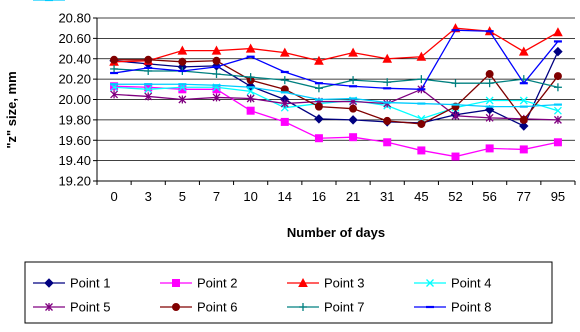 Image resolution: width=580 pixels, height=332 pixels. I want to click on legend-label: Point 7, so click(344, 307).